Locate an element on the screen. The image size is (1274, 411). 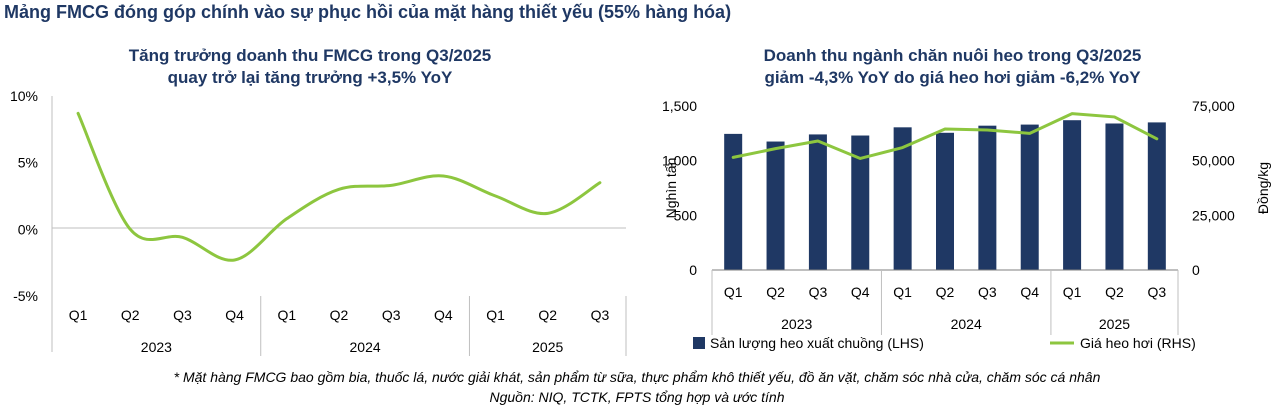
pork-year-label: 2023 is located at coordinates (796, 324).